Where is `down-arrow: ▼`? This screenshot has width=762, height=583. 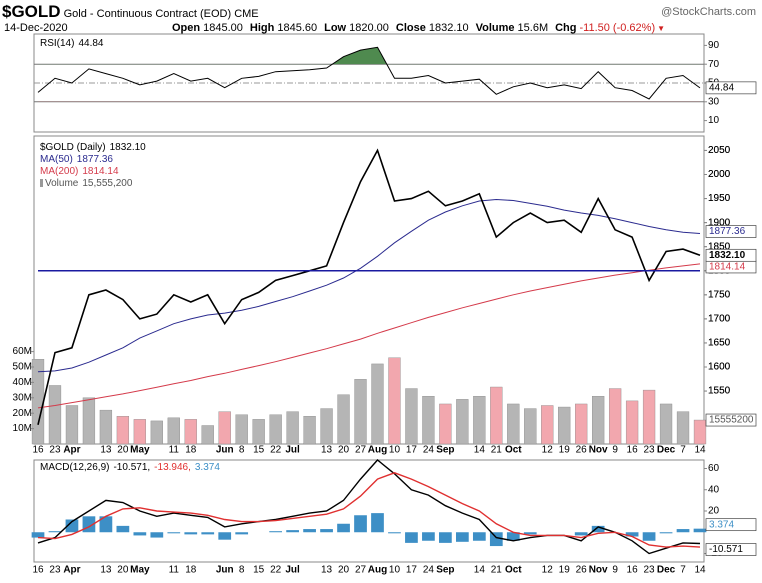
down-arrow: ▼ is located at coordinates (661, 28).